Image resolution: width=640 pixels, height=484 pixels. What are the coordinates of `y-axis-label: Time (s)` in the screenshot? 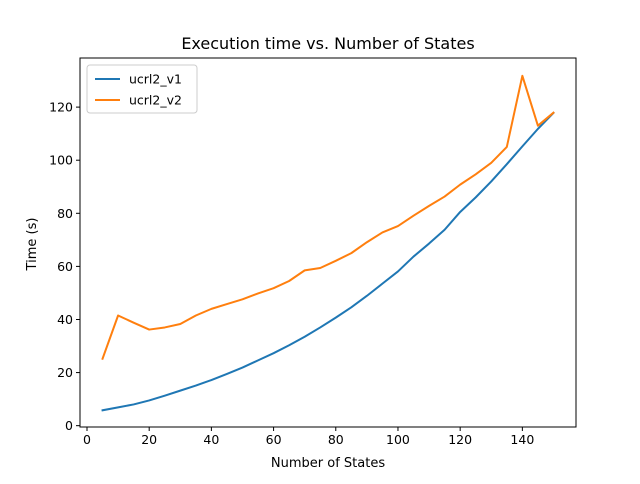 It's located at (32, 245).